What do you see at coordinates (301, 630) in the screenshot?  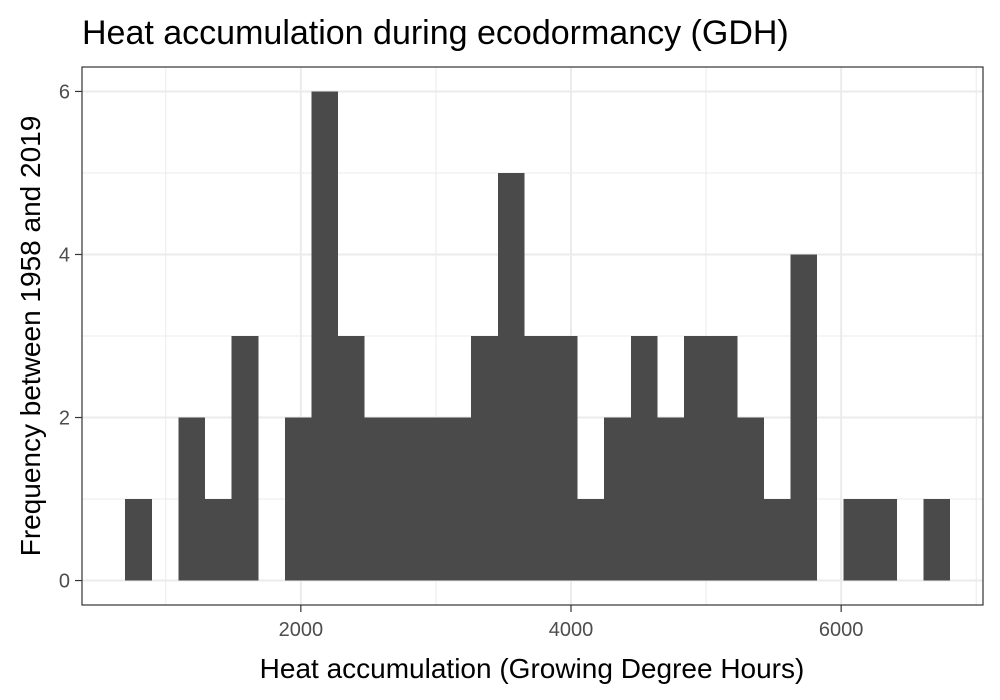 I see `x-tick-label: 2000` at bounding box center [301, 630].